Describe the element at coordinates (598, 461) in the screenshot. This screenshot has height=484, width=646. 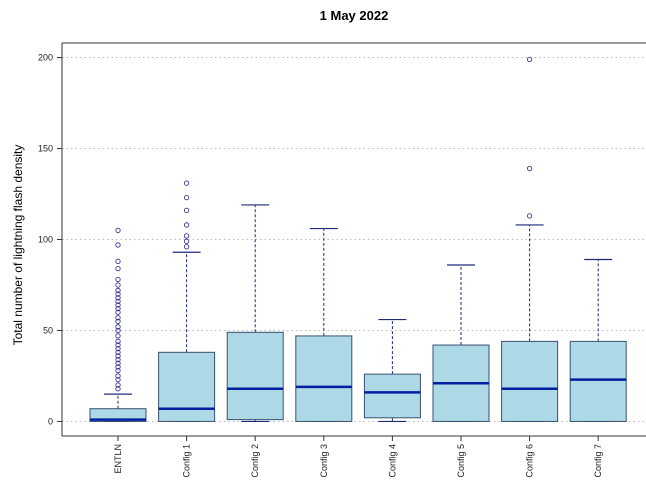
I see `x-tick-label-7: Config 7` at that location.